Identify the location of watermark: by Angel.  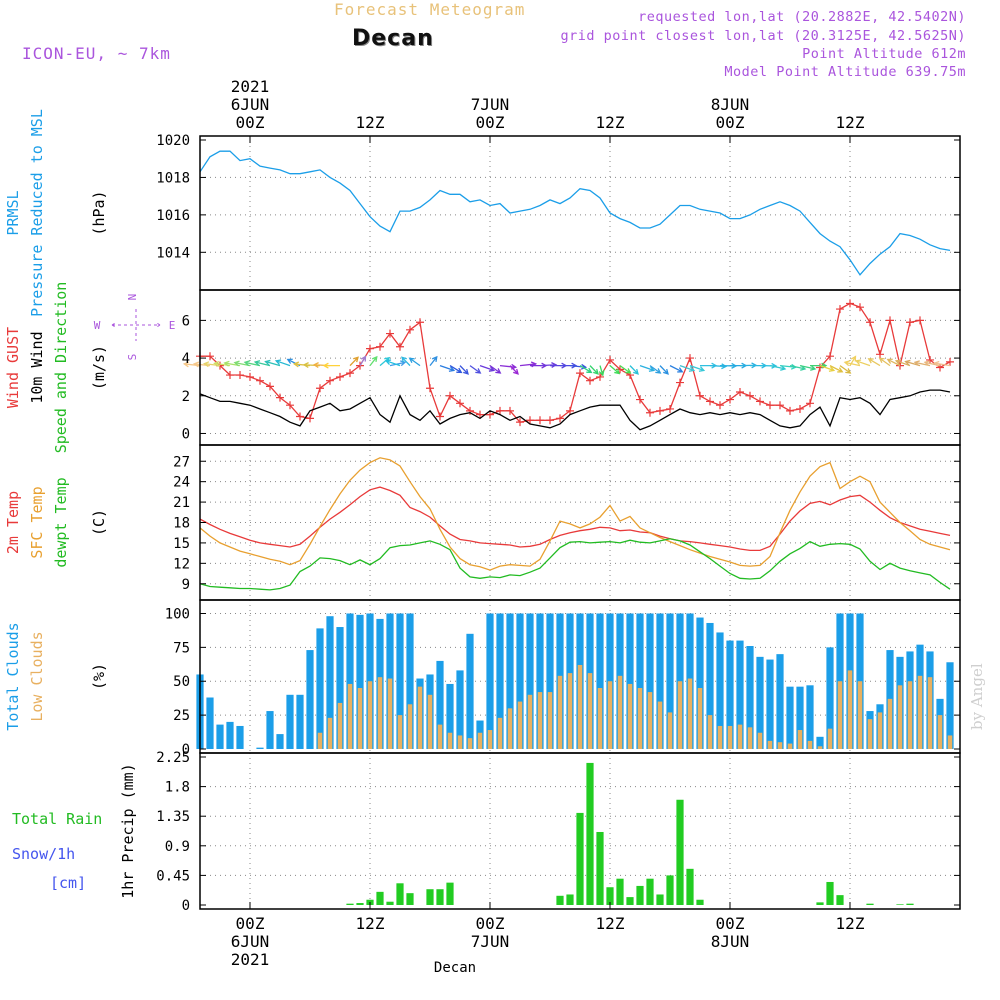
(977, 696).